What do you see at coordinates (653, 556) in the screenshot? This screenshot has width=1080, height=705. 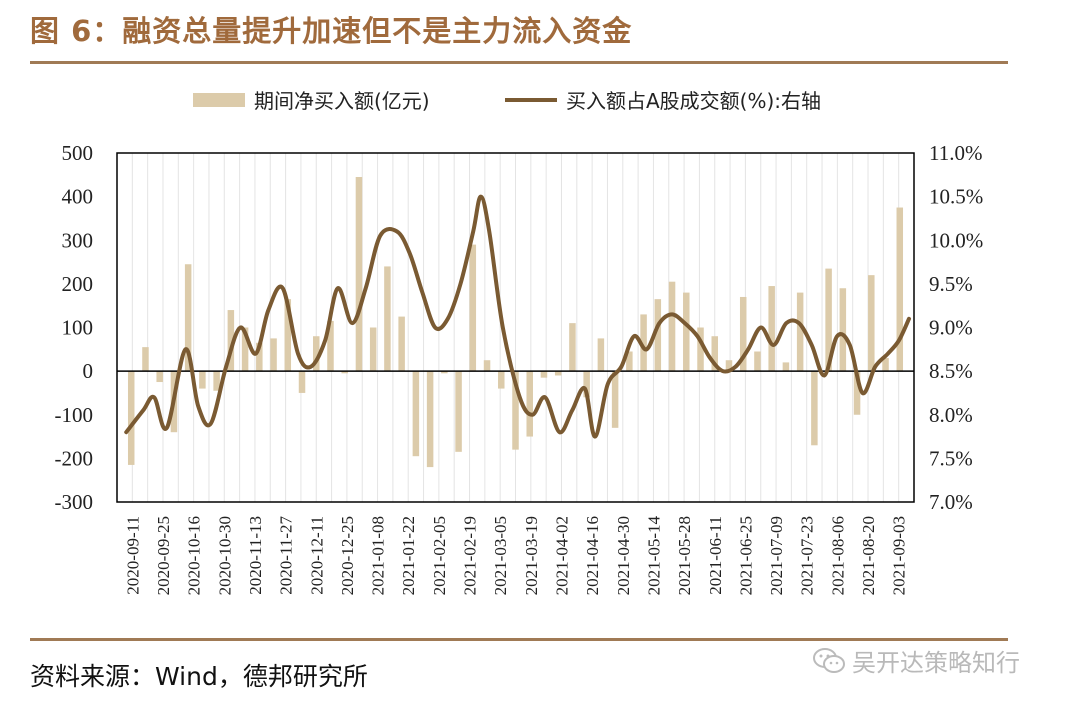 I see `x-tick-label: 2021-05-14` at bounding box center [653, 556].